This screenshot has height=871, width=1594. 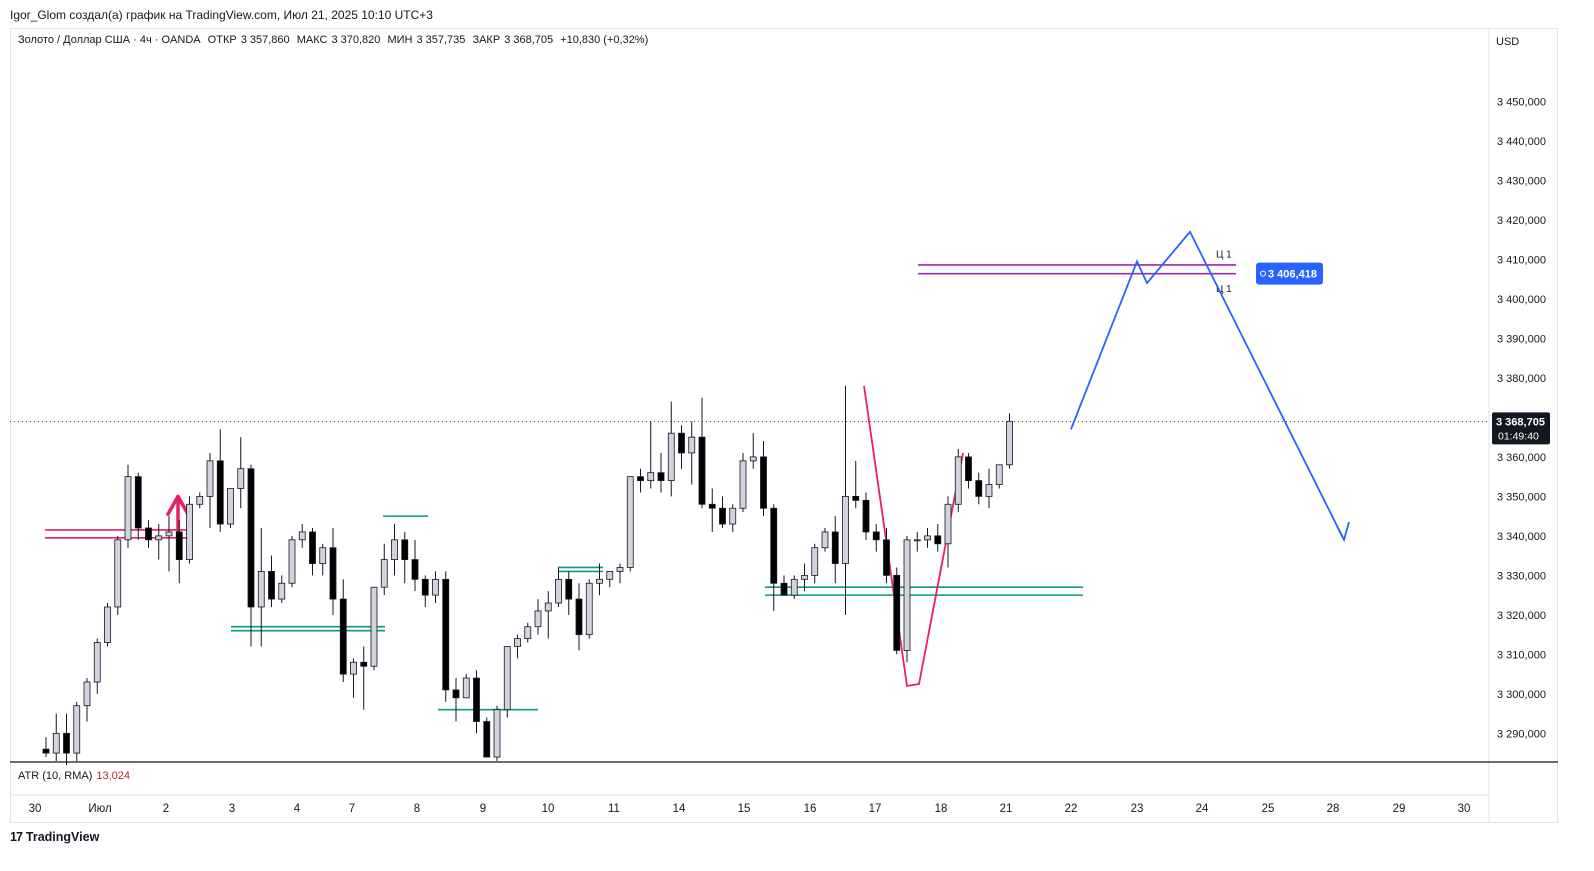 I want to click on price-tags: 3 406,418 3 368,705 01:49:40, so click(x=1403, y=353).